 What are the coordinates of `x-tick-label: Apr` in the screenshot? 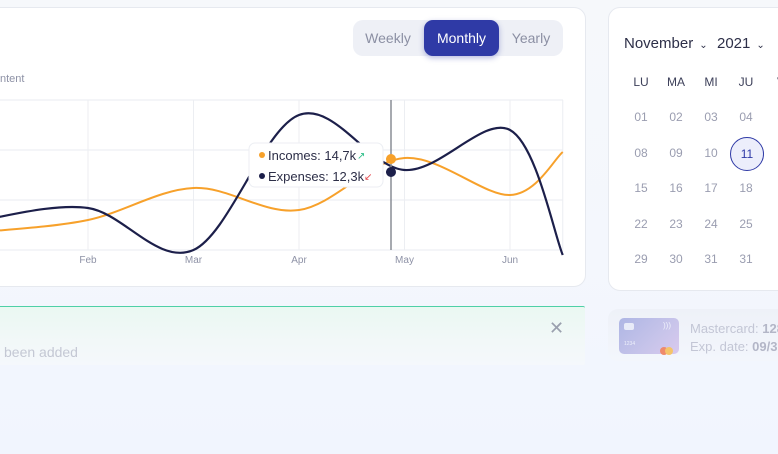 It's located at (299, 260).